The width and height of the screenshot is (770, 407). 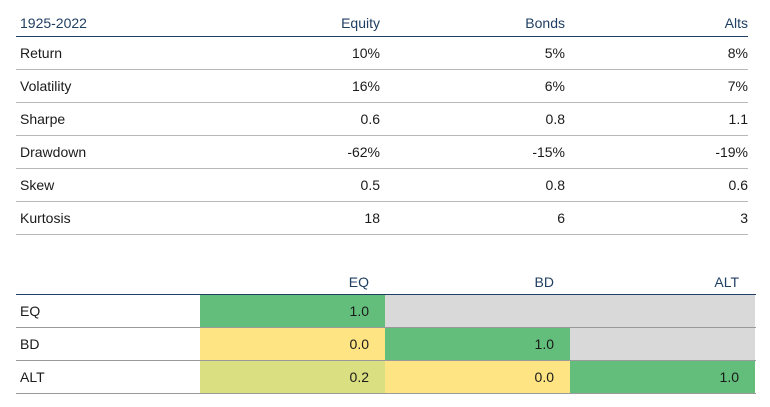 I want to click on equity-value: 16%, so click(x=365, y=86).